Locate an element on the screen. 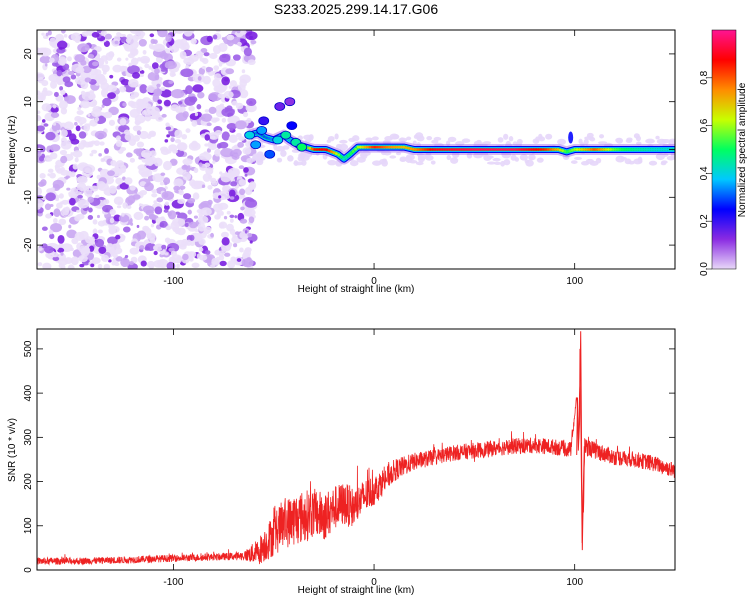 This screenshot has height=600, width=750. snr-y-label: SNR (10 * v/v) is located at coordinates (12, 450).